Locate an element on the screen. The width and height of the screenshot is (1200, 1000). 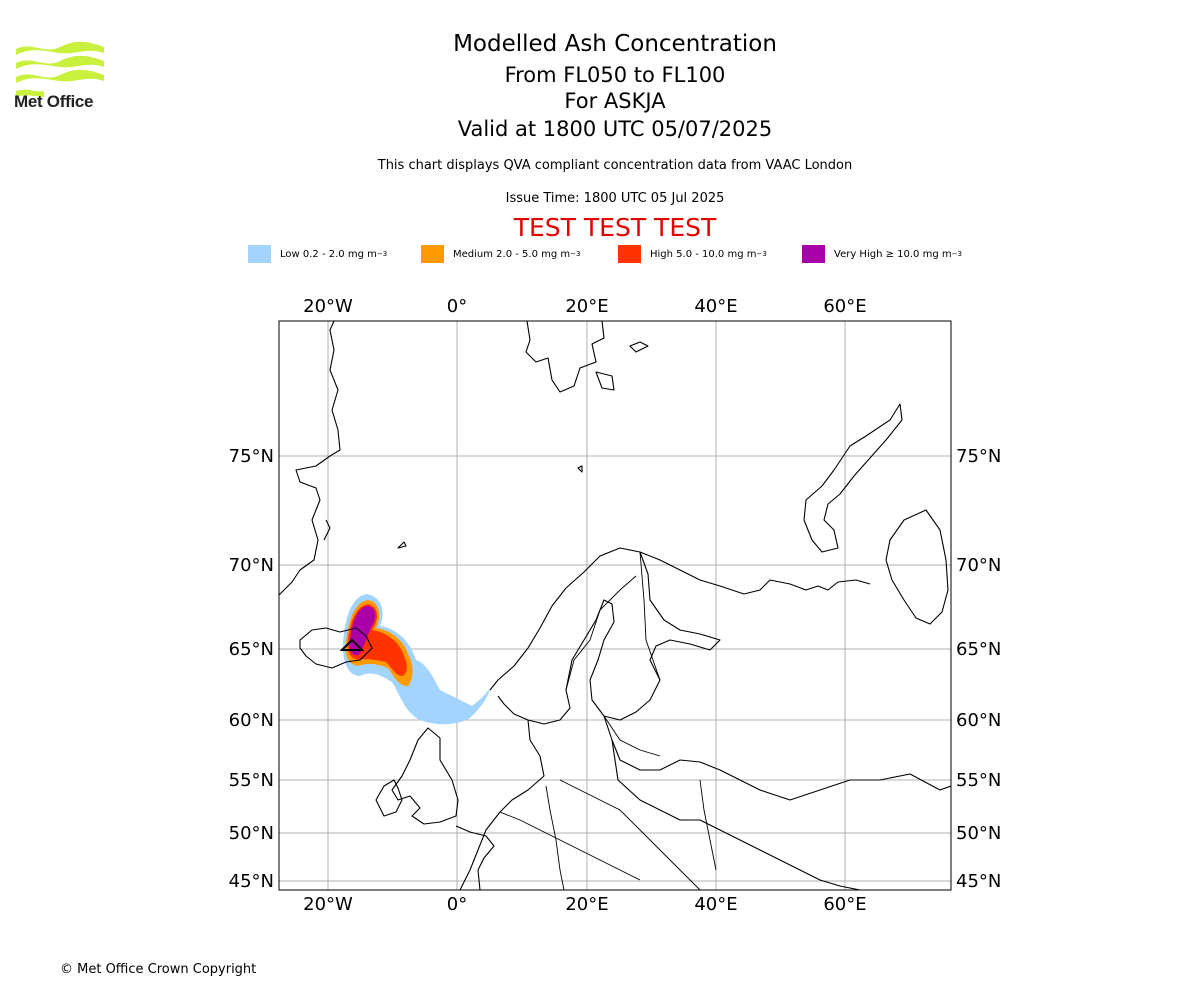
level-range: From FL050 to FL100 is located at coordinates (615, 75).